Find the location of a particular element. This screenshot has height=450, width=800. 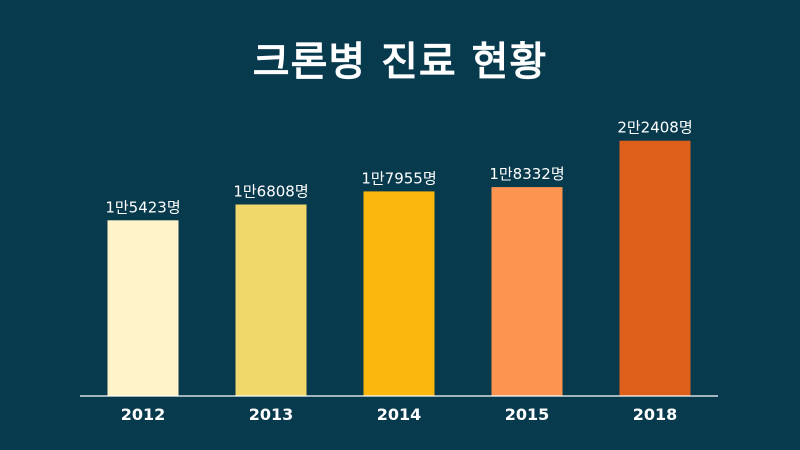

x-tick-2013: 2013 is located at coordinates (271, 414).